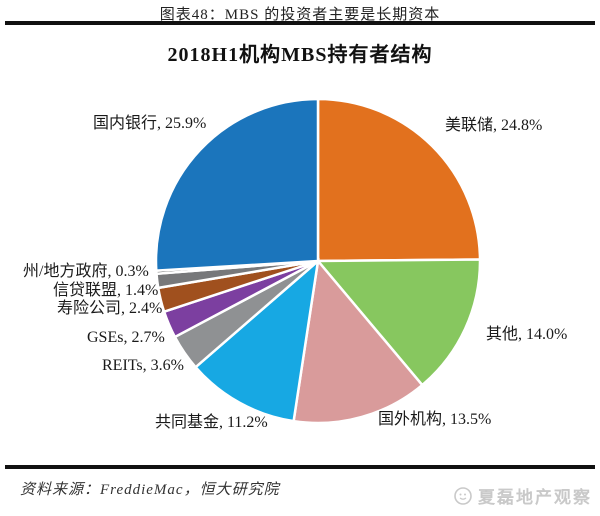 This screenshot has width=600, height=516. I want to click on pie-label-credit-unions: 信贷联盟, 1.4%, so click(106, 290).